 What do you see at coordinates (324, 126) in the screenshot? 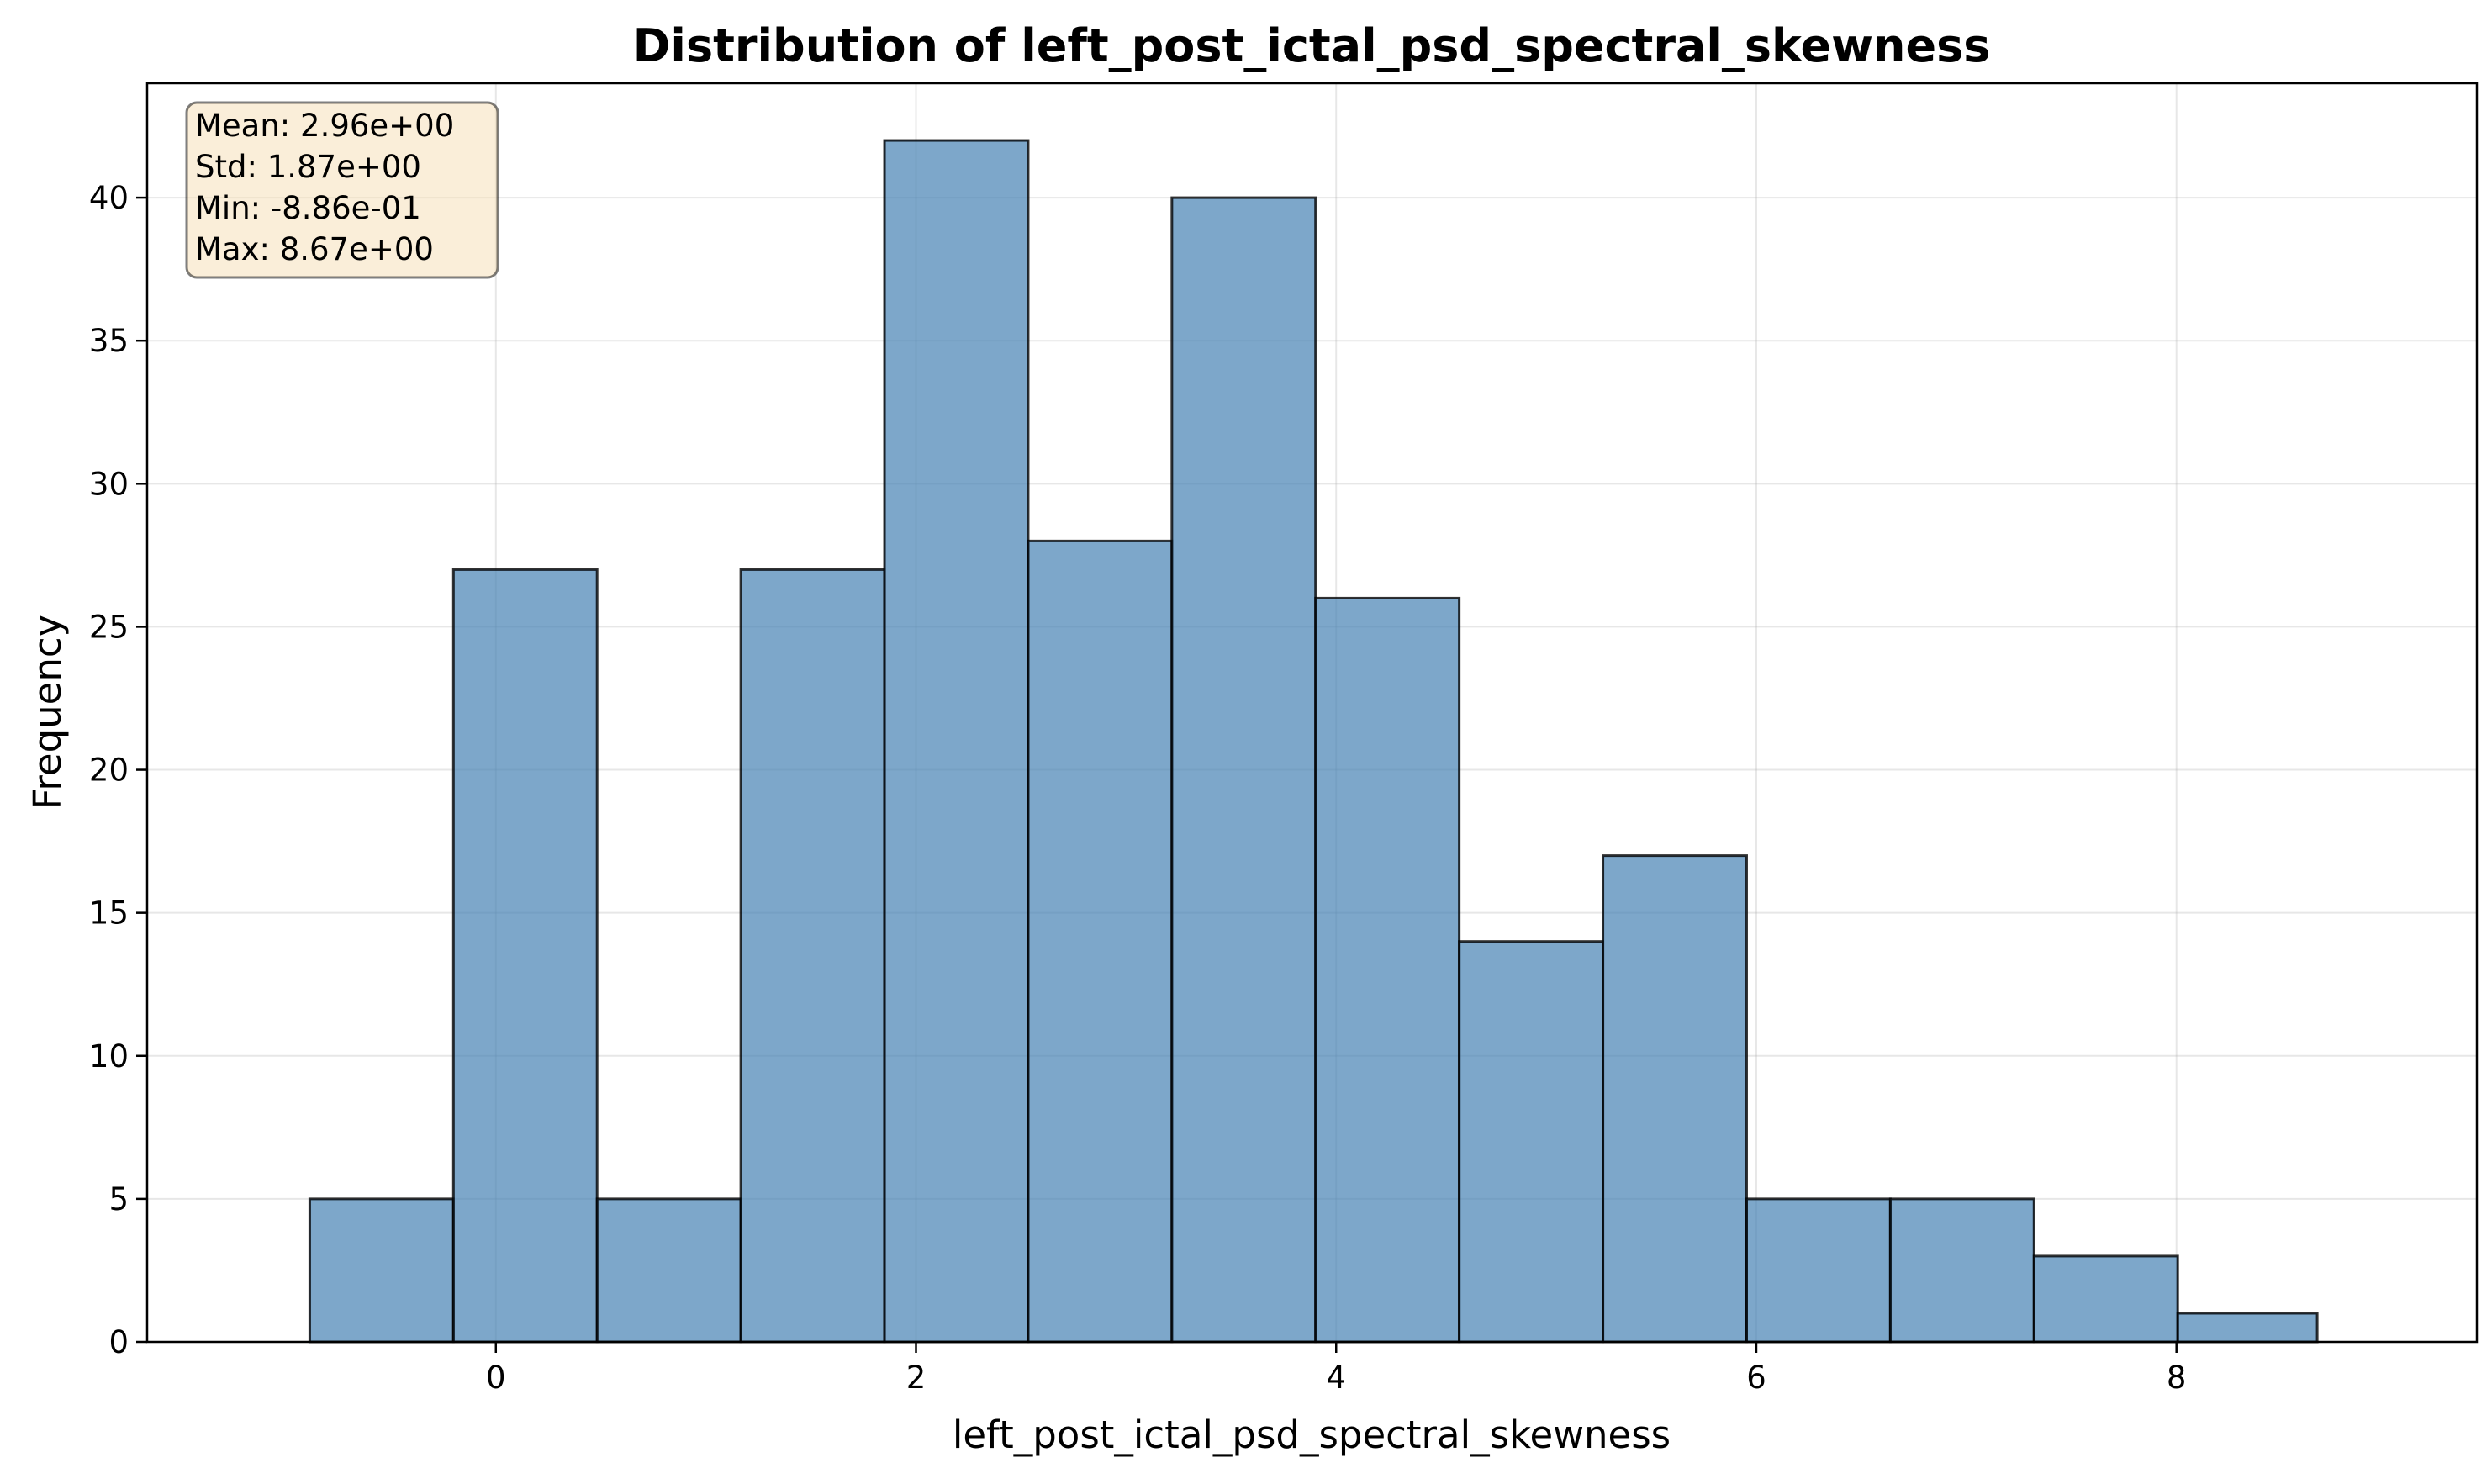
I see `stats-mean: Mean: 2.96e+00` at bounding box center [324, 126].